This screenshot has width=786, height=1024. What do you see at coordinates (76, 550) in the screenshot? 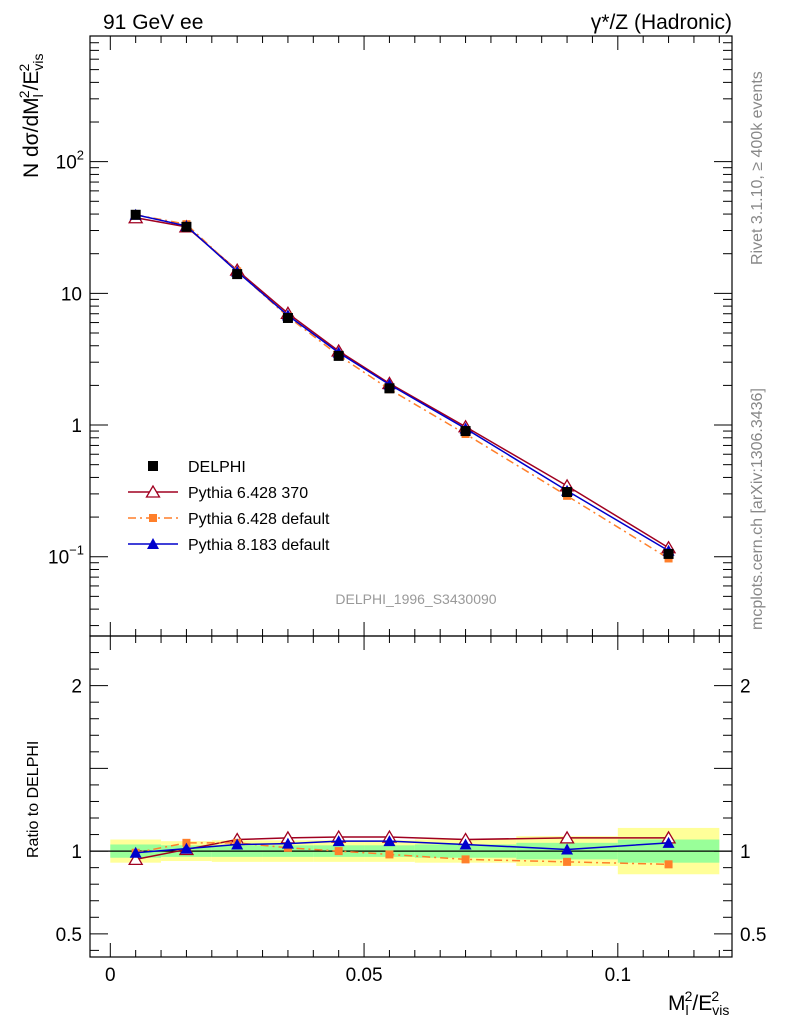
I see `y-tick-exponent: −1` at bounding box center [76, 550].